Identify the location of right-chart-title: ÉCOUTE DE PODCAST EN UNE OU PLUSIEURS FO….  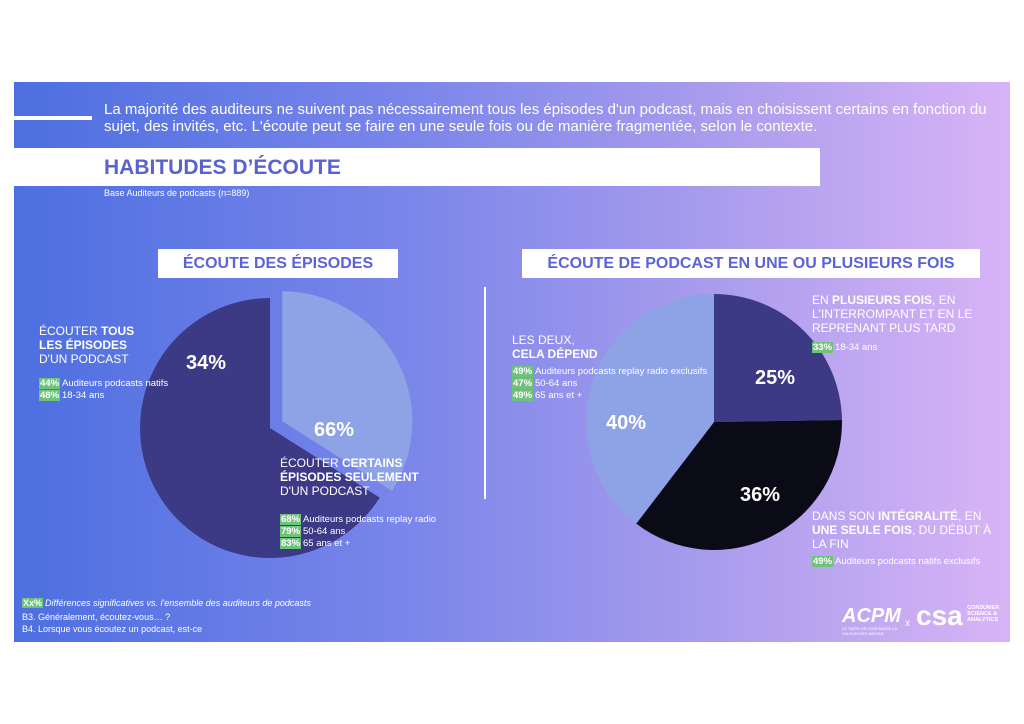
(751, 263).